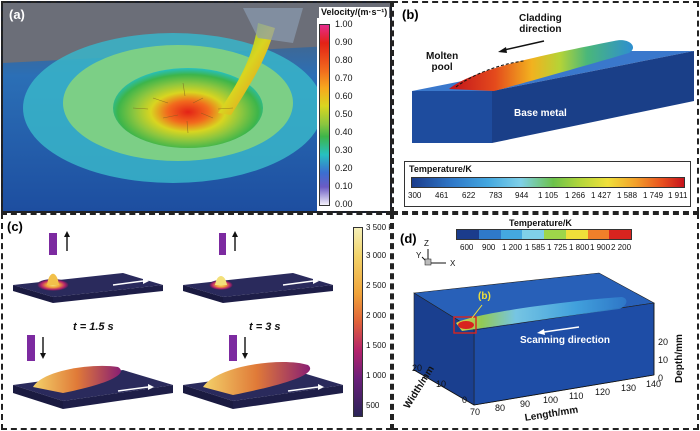 This screenshot has height=431, width=700. What do you see at coordinates (410, 14) in the screenshot?
I see `panel-b-label: (b)` at bounding box center [410, 14].